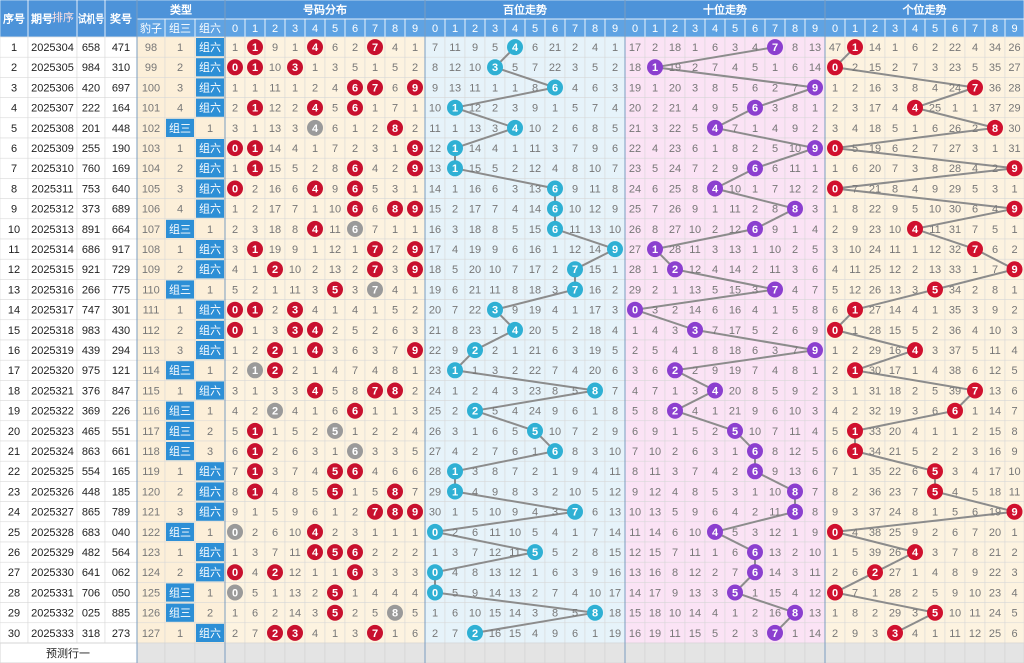 The width and height of the screenshot is (1024, 663). I want to click on row-text: 430, so click(121, 331).